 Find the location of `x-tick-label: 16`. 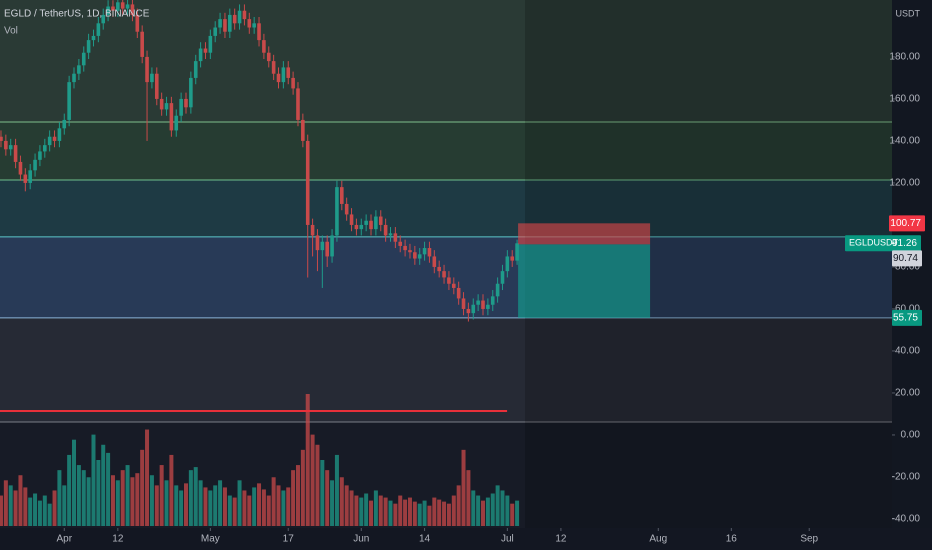

x-tick-label: 16 is located at coordinates (732, 539).